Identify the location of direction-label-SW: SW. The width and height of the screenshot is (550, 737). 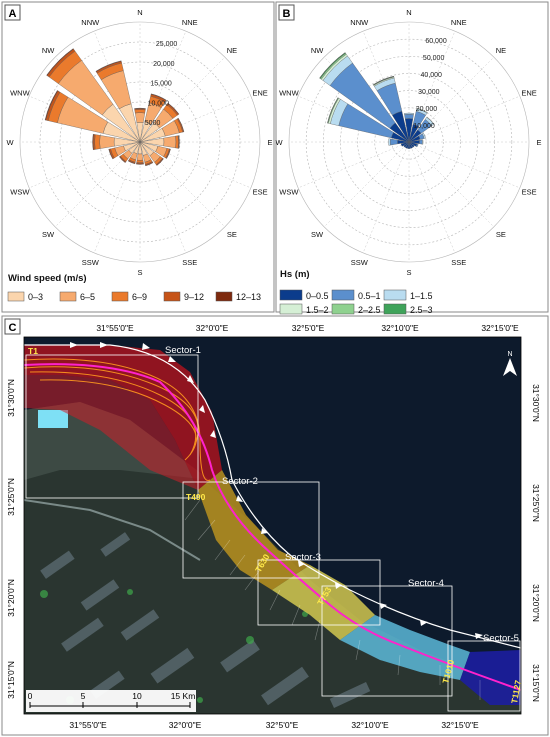
(48, 234).